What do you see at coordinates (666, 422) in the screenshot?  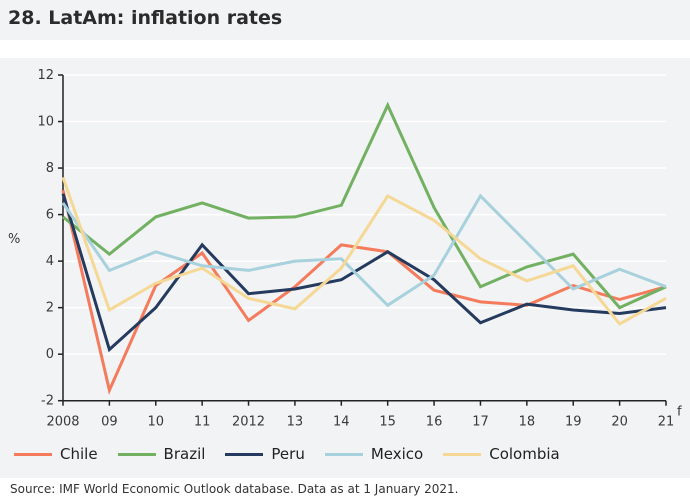 I see `x-tick-label: 21` at bounding box center [666, 422].